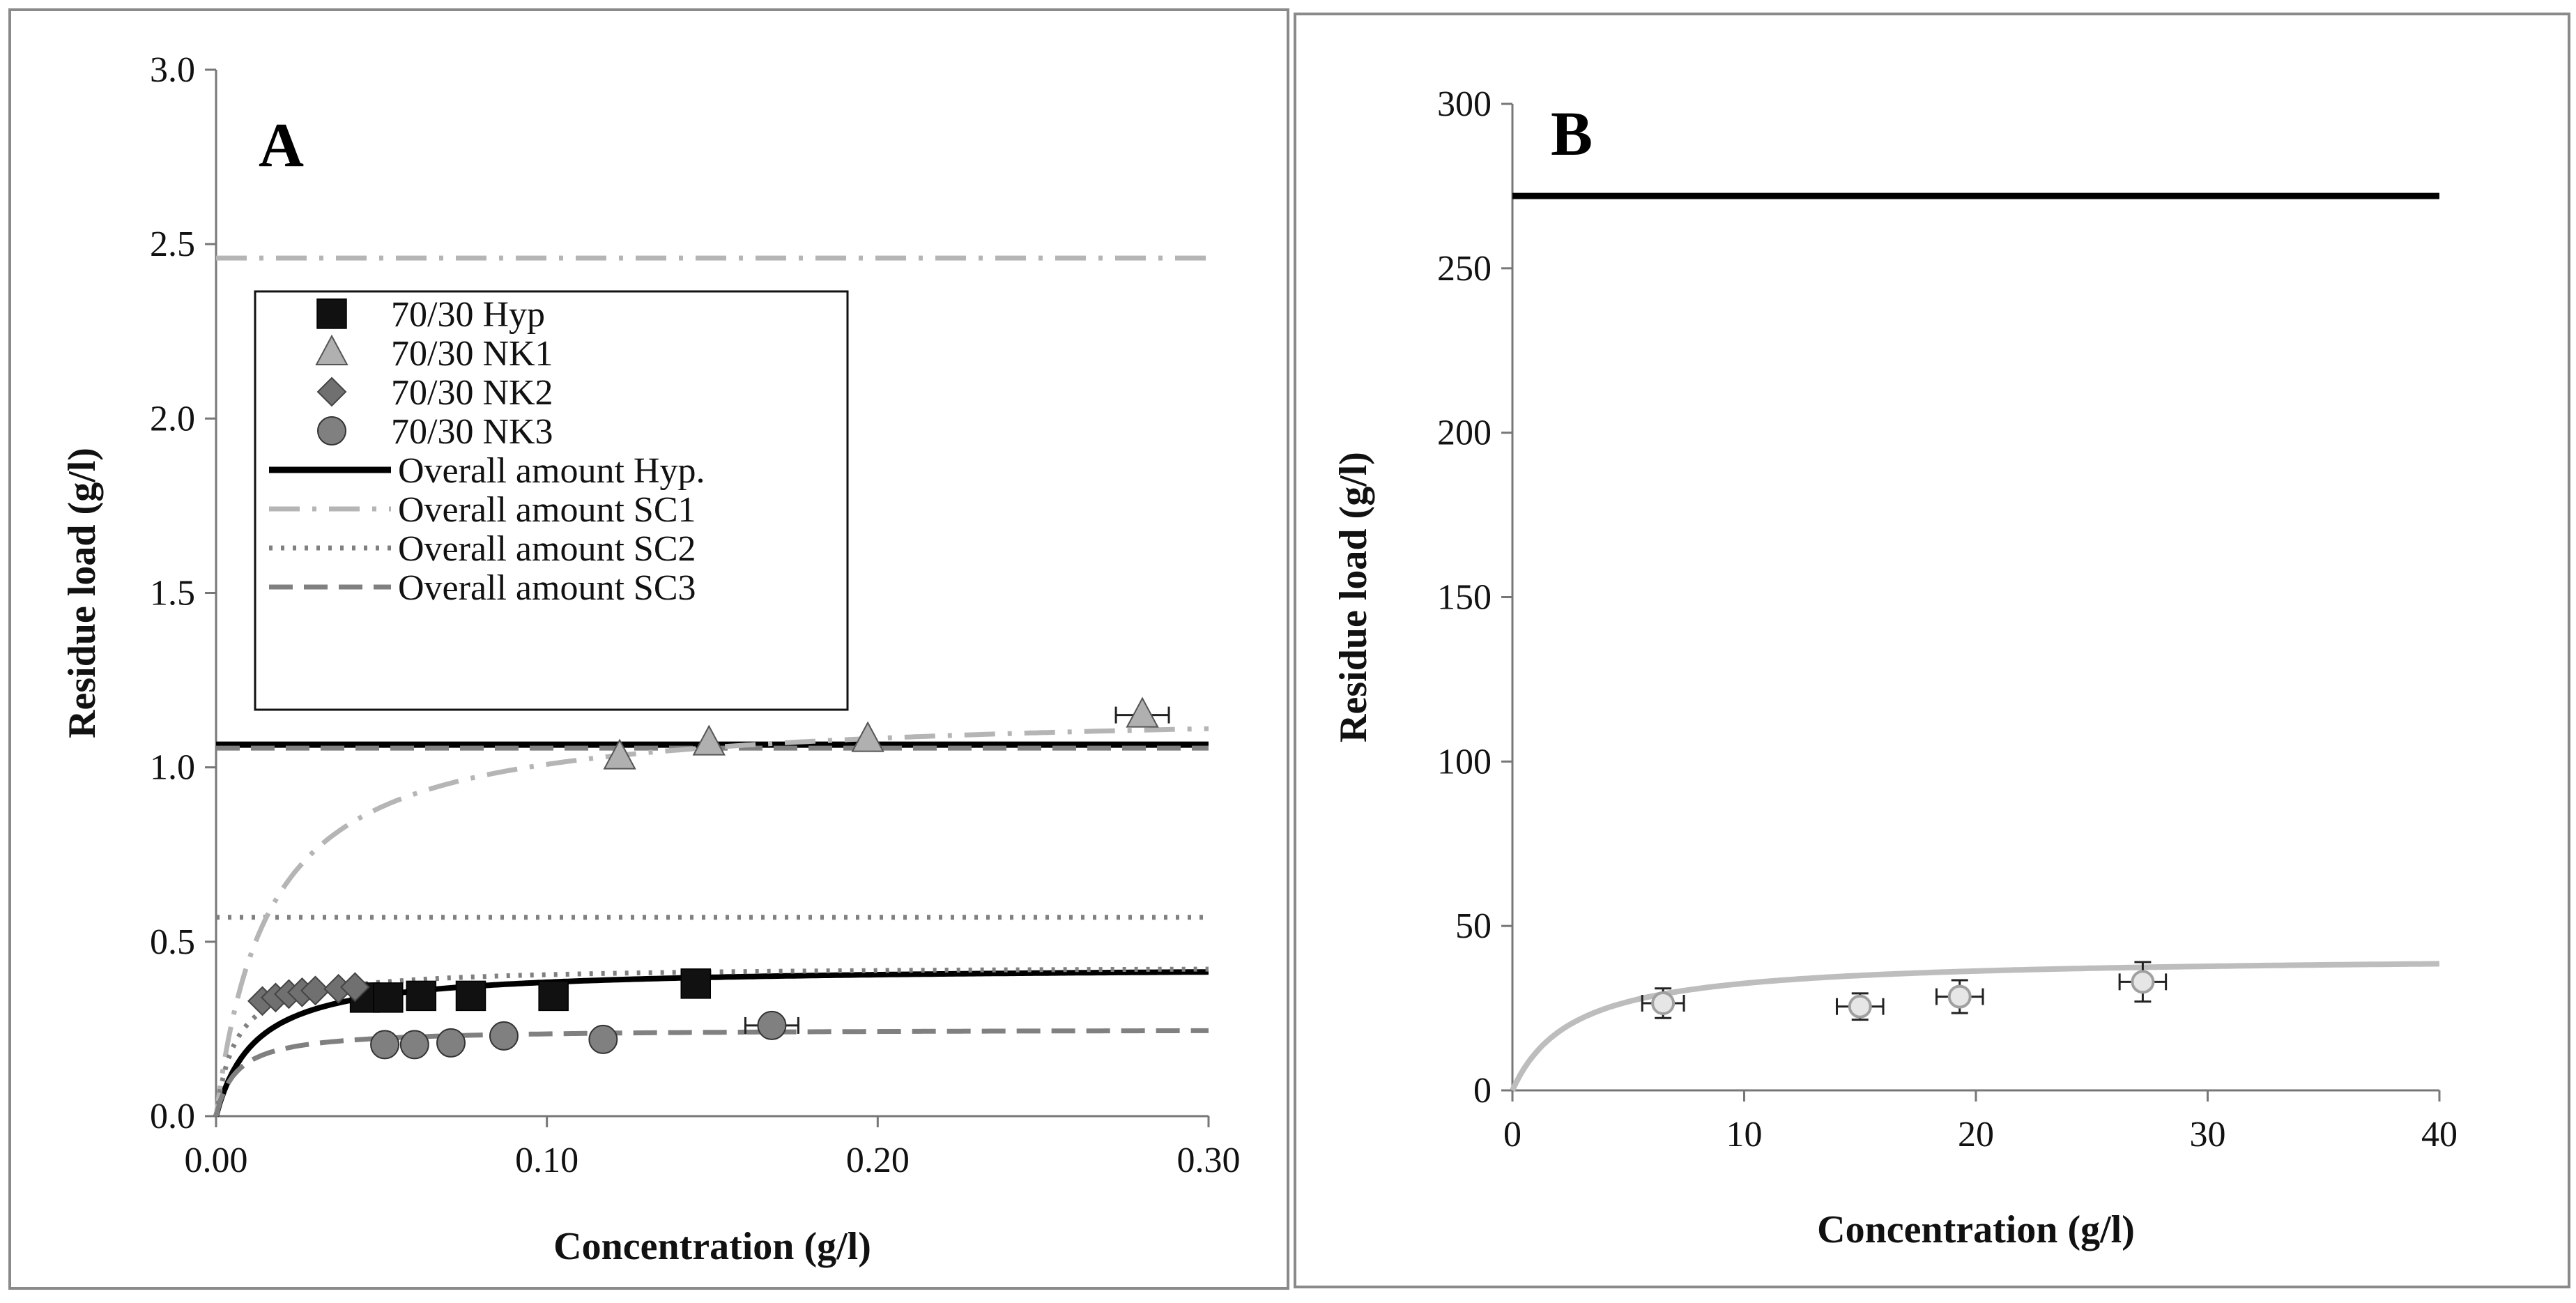 The image size is (2576, 1303). I want to click on legend-box, so click(551, 500).